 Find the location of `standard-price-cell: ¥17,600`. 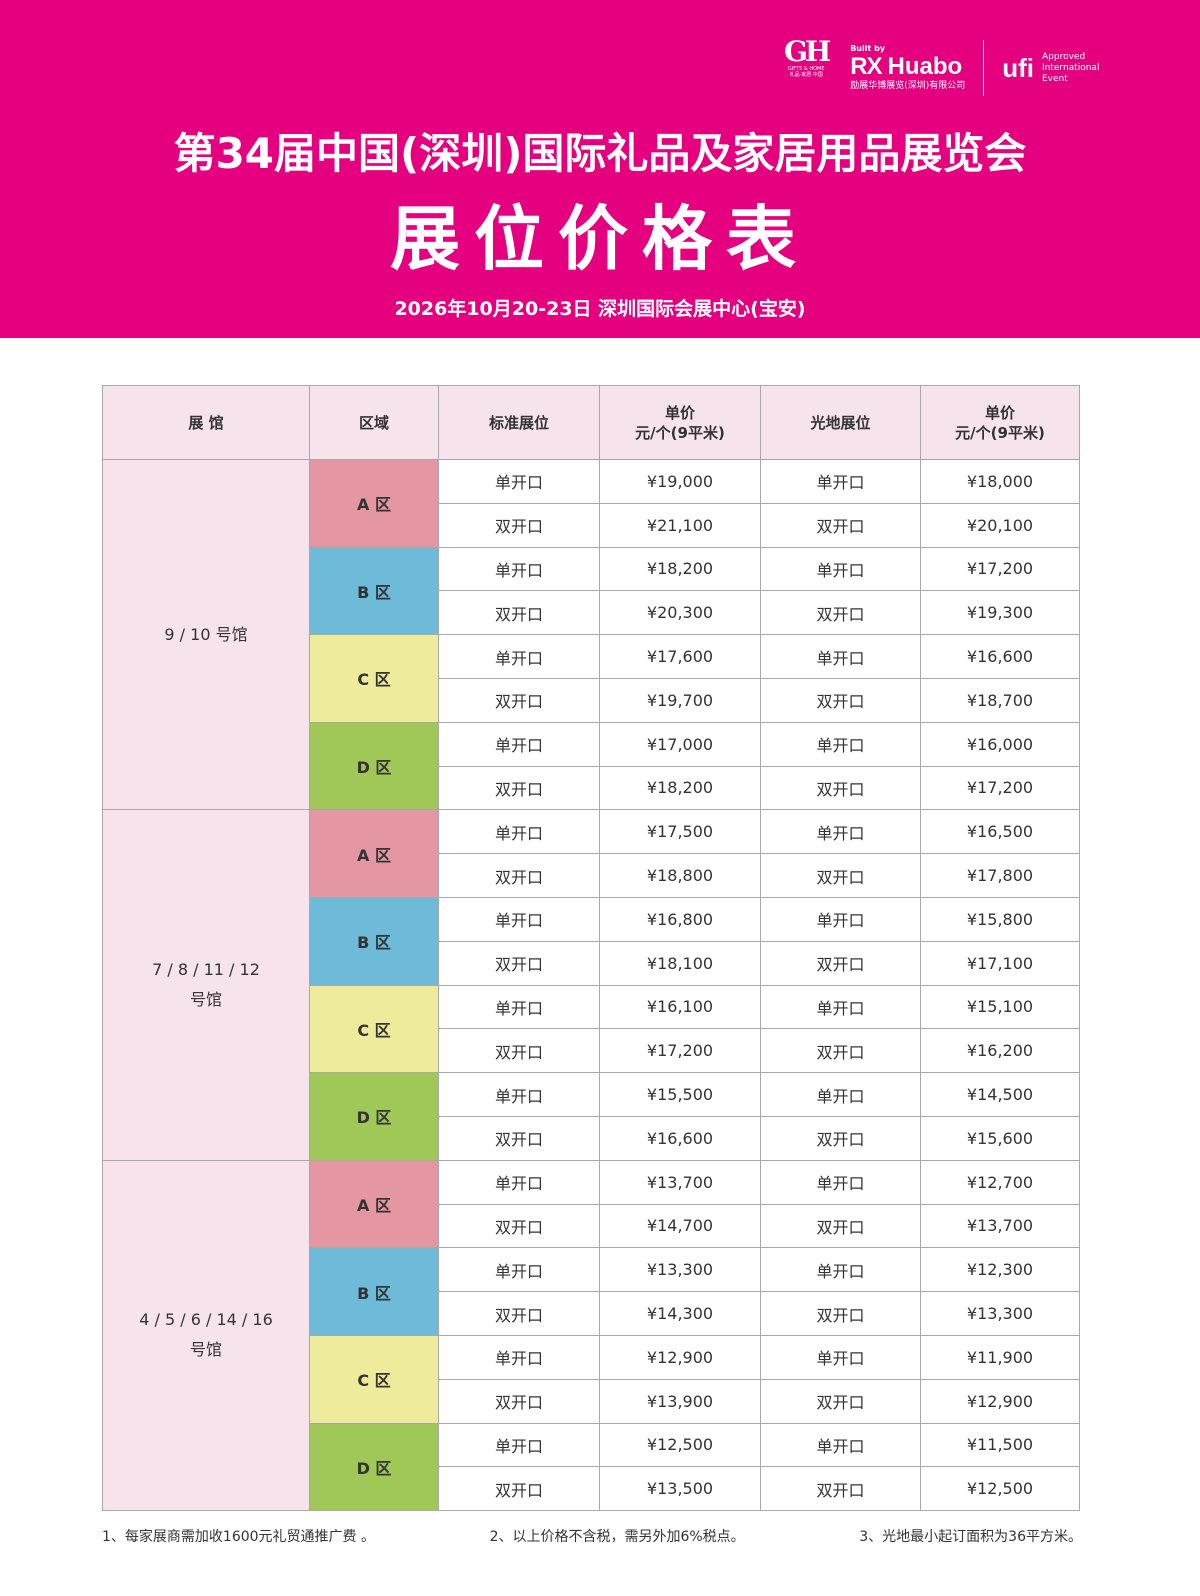

standard-price-cell: ¥17,600 is located at coordinates (680, 656).